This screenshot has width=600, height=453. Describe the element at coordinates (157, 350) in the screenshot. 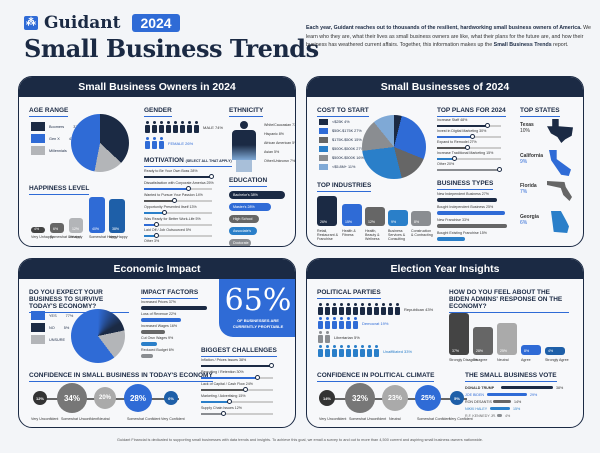

I see `impact-label: Reduced Budget 6%` at that location.